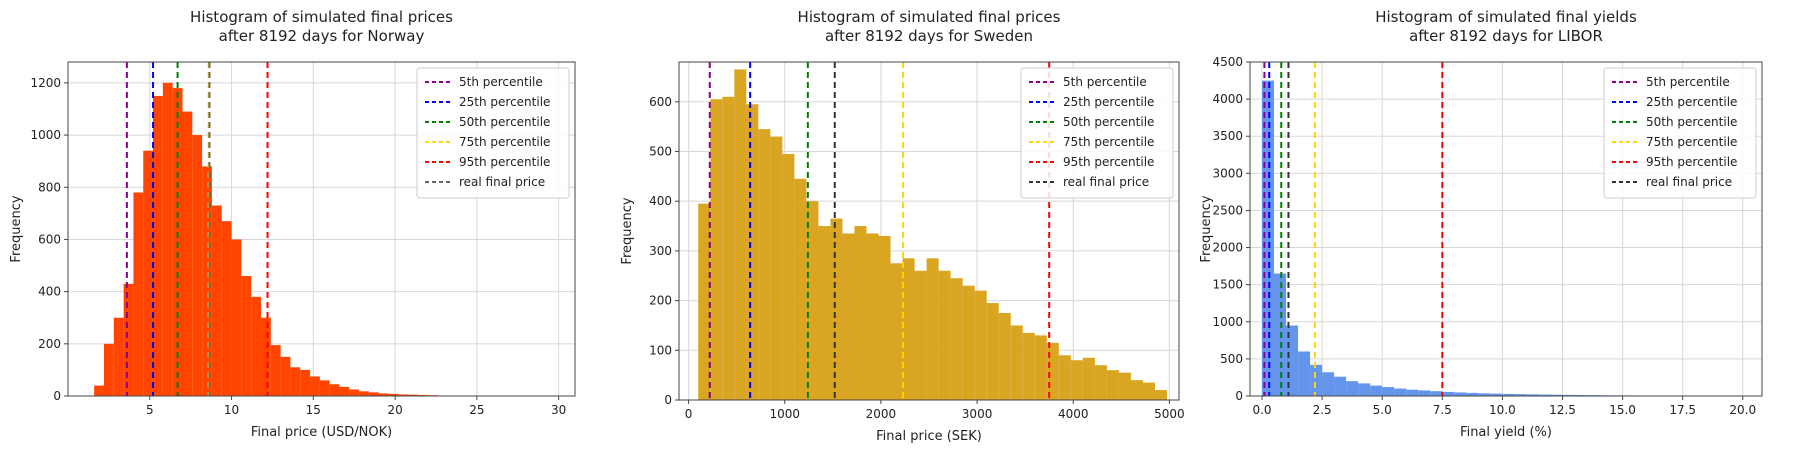  I want to click on y-tick-label: 0, so click(1239, 396).